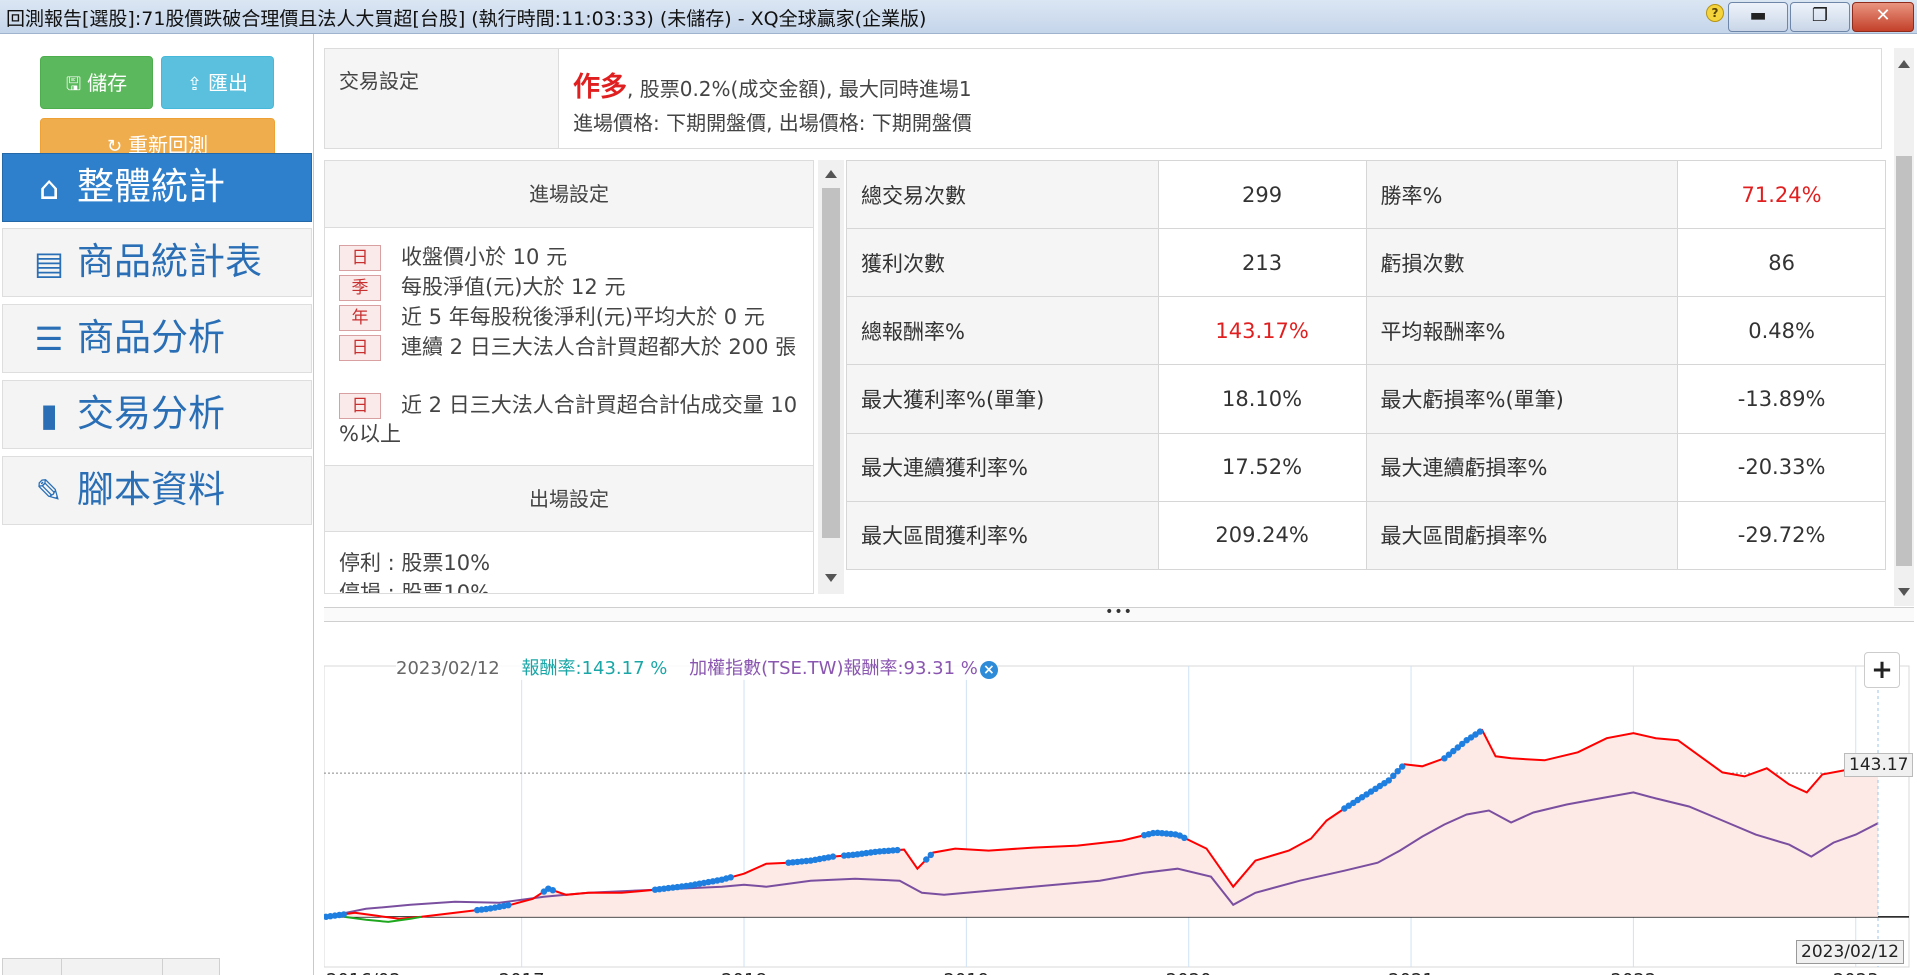  What do you see at coordinates (1002, 194) in the screenshot?
I see `stat-label: 總交易次數` at bounding box center [1002, 194].